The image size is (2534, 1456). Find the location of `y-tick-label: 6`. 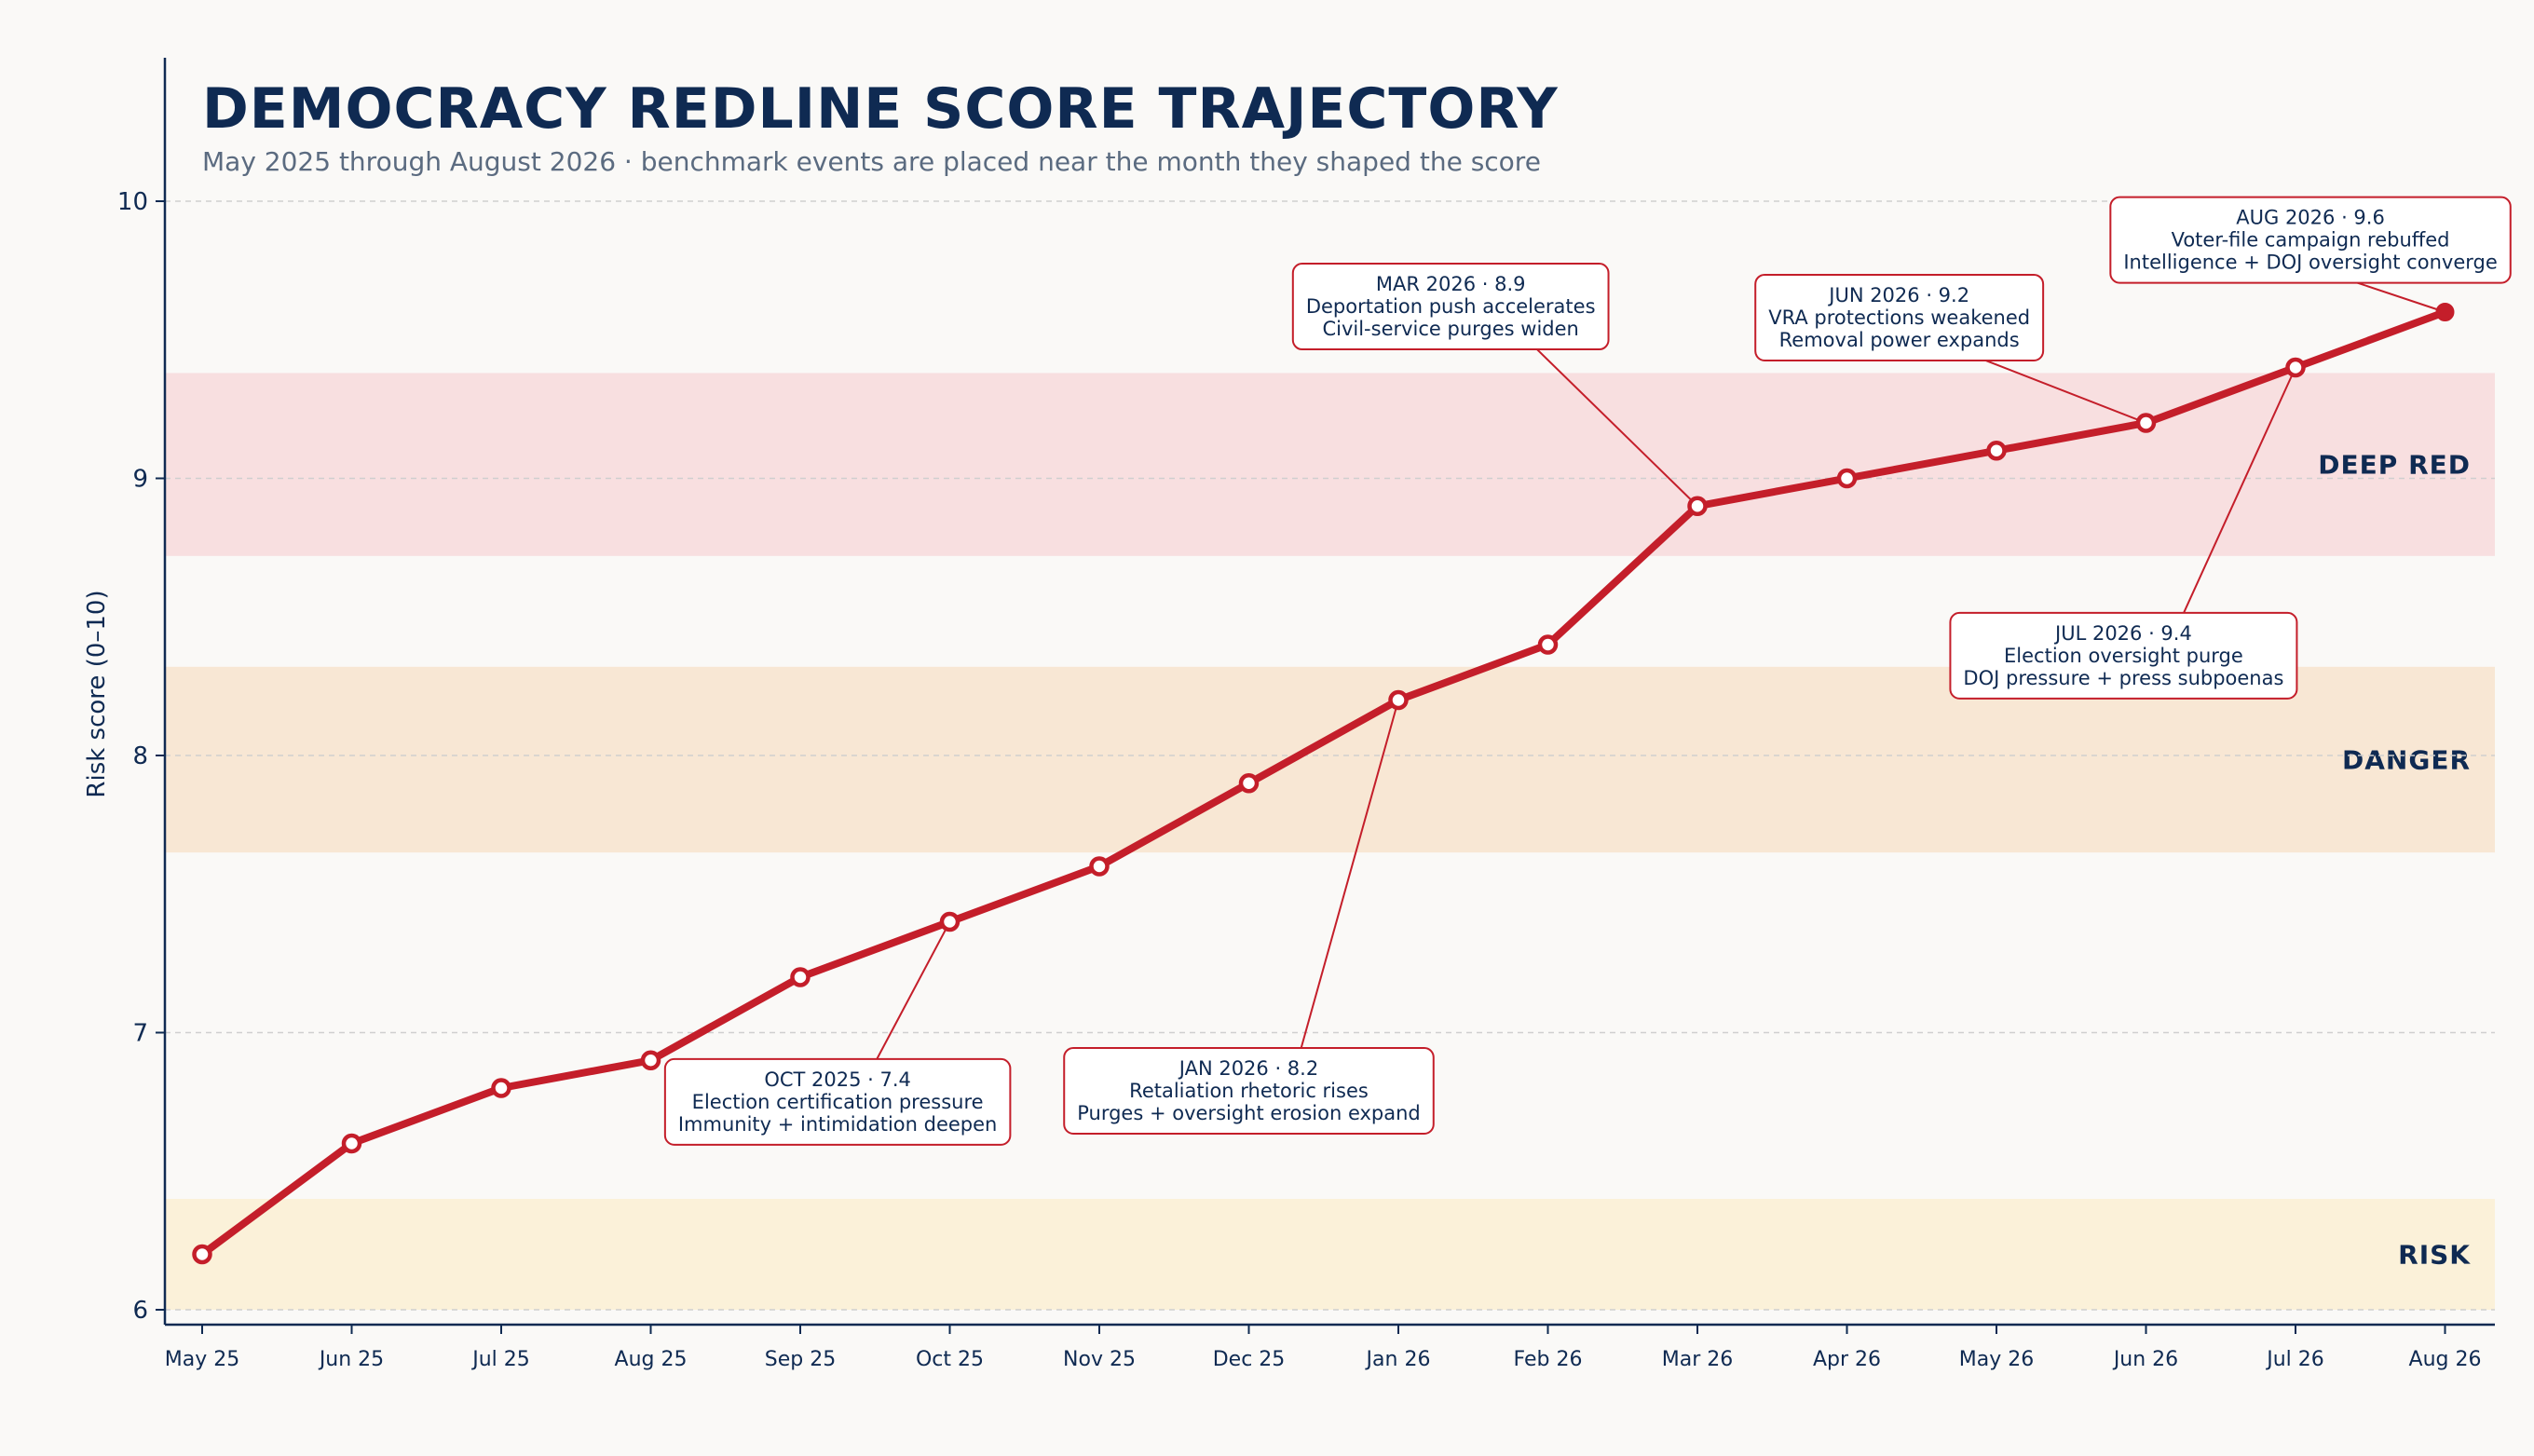

y-tick-label: 6 is located at coordinates (140, 1311).